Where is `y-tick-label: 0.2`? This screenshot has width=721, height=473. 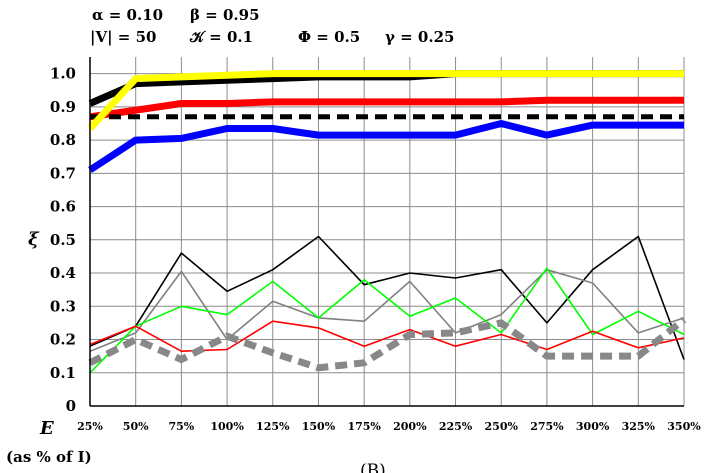 y-tick-label: 0.2 is located at coordinates (63, 340).